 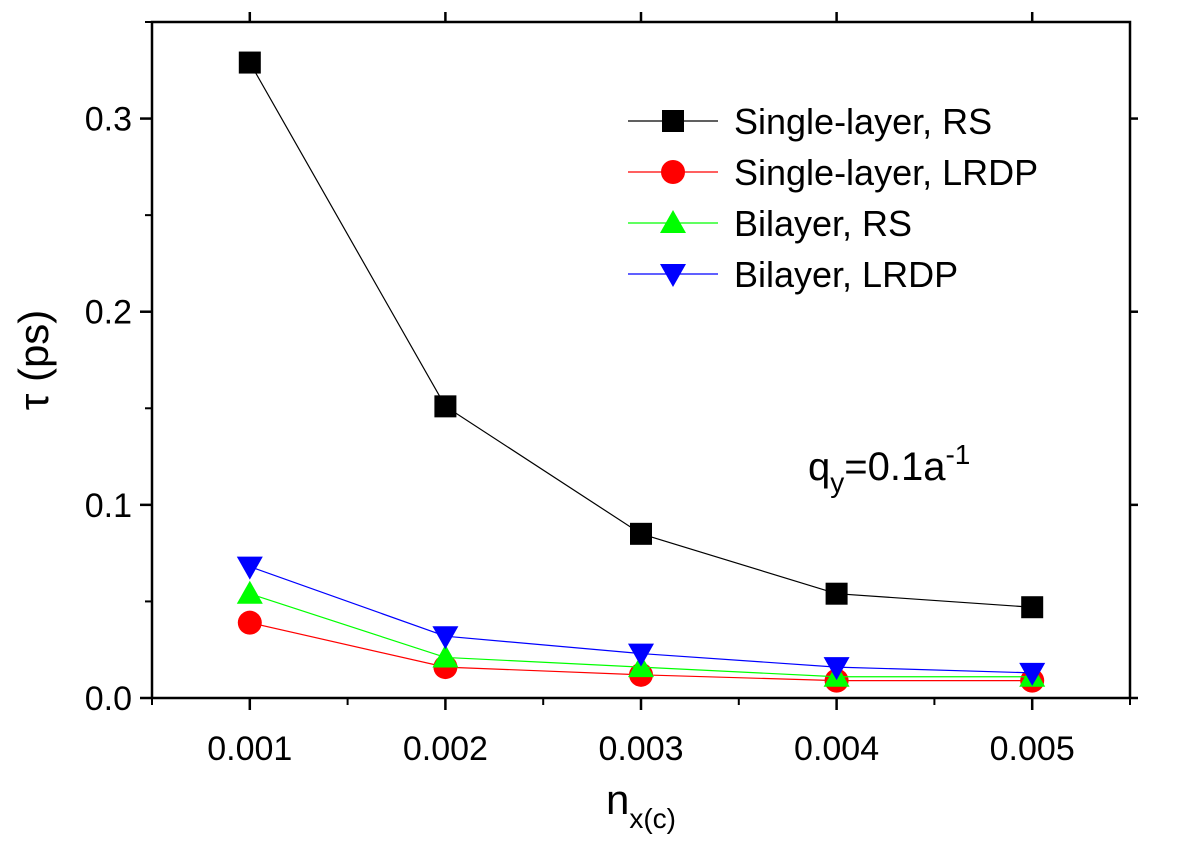 I want to click on x-tick-label: 0.005, so click(x=1032, y=749).